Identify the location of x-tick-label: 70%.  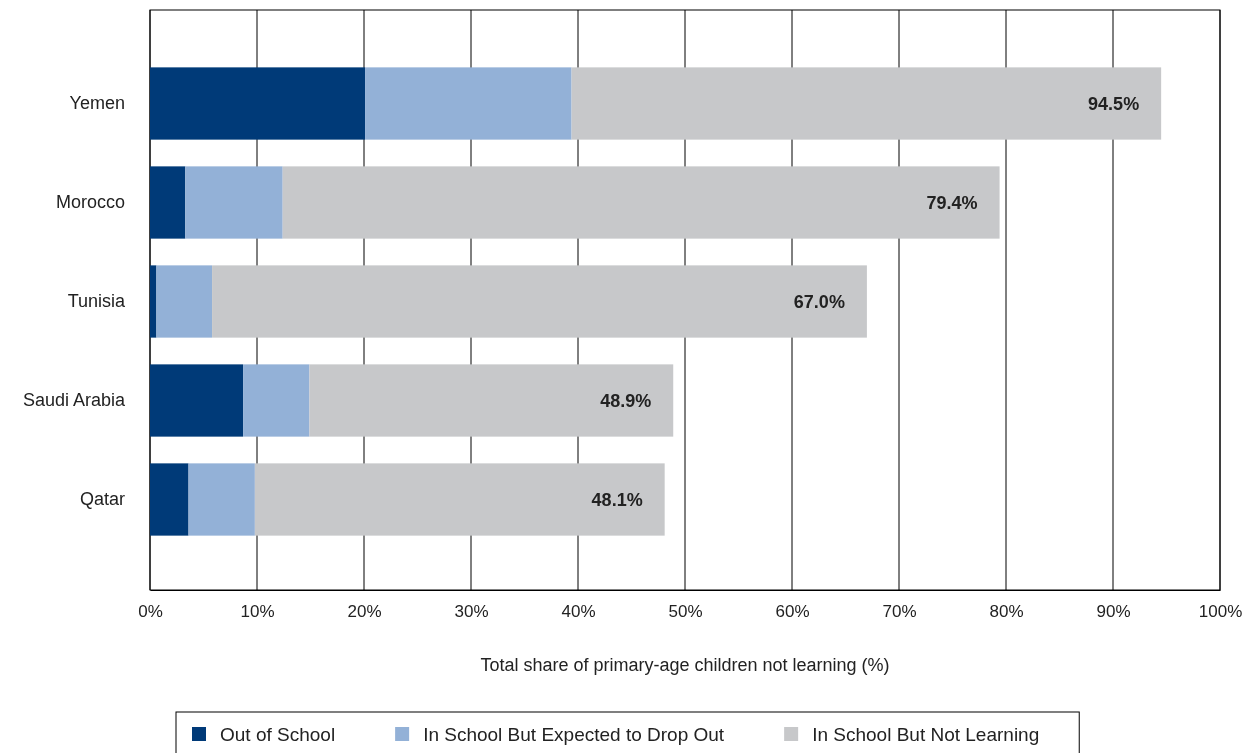
(899, 611).